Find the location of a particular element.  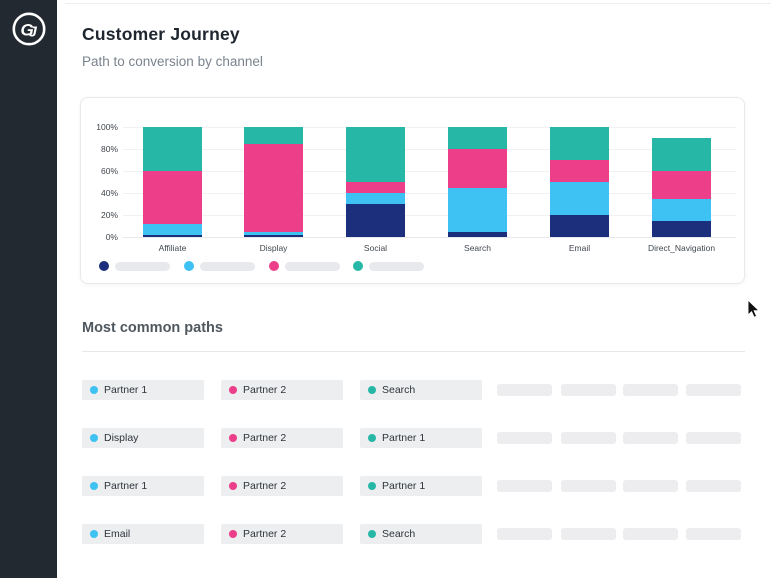

paths-section-title: Most common paths is located at coordinates (152, 328).